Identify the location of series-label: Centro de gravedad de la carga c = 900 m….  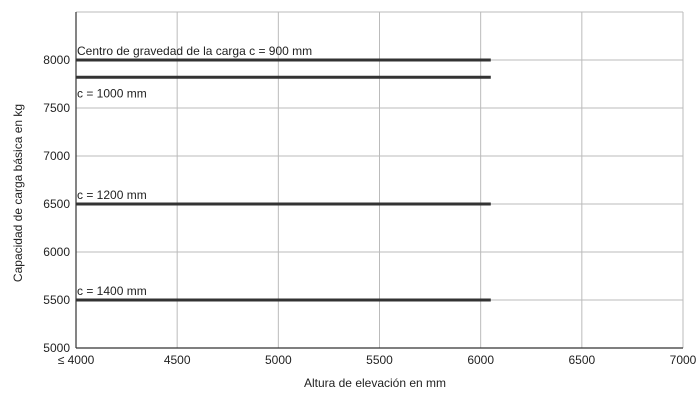
(194, 51).